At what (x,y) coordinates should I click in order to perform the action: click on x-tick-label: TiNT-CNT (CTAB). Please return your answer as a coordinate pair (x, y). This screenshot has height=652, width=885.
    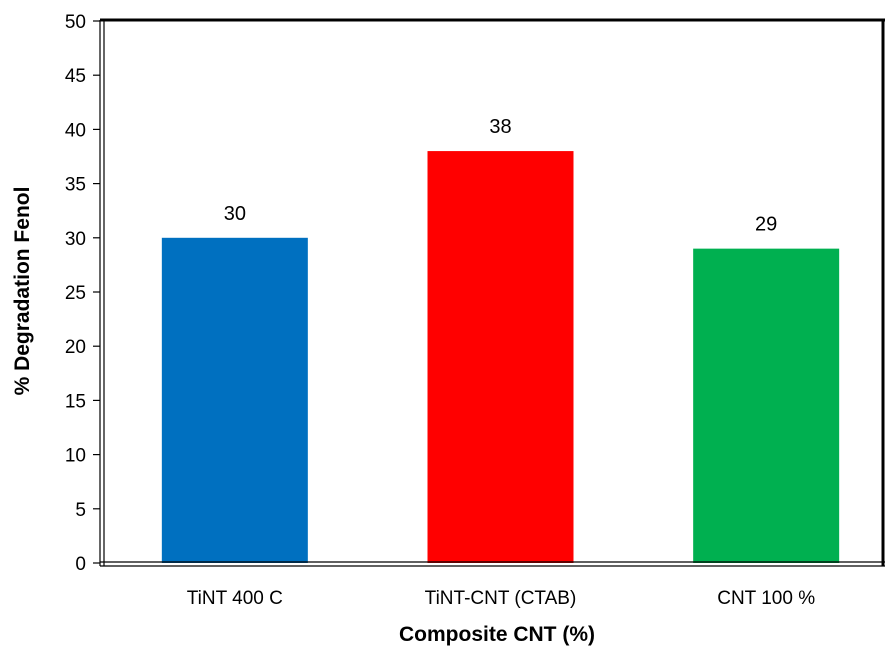
    Looking at the image, I should click on (501, 598).